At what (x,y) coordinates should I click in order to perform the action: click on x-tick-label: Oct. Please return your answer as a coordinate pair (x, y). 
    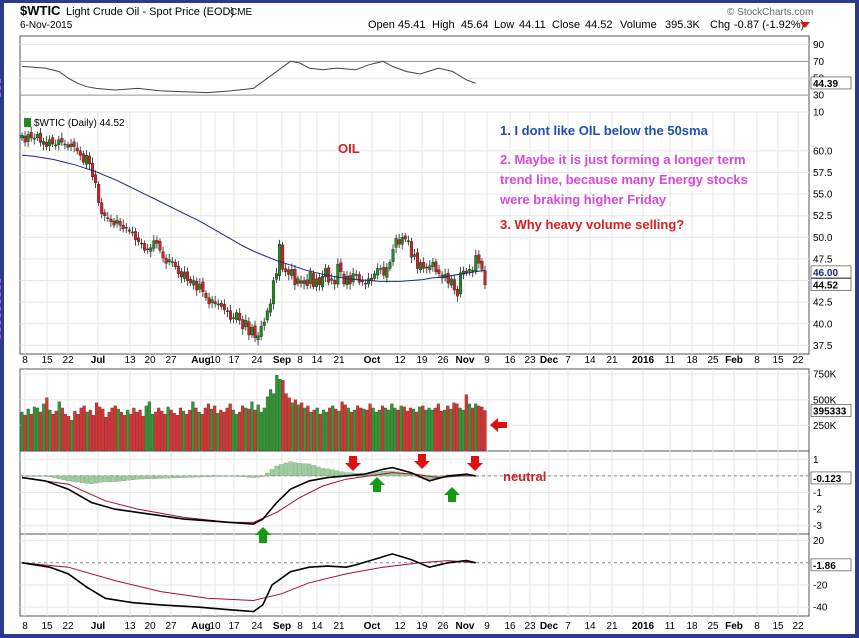
    Looking at the image, I should click on (372, 626).